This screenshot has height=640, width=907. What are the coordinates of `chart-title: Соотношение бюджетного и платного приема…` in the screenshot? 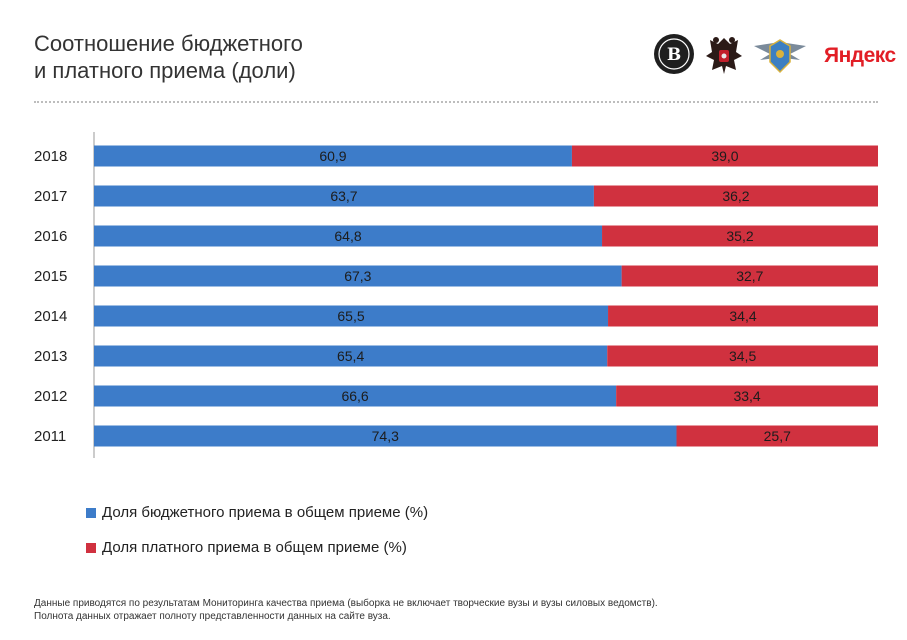 It's located at (244, 57).